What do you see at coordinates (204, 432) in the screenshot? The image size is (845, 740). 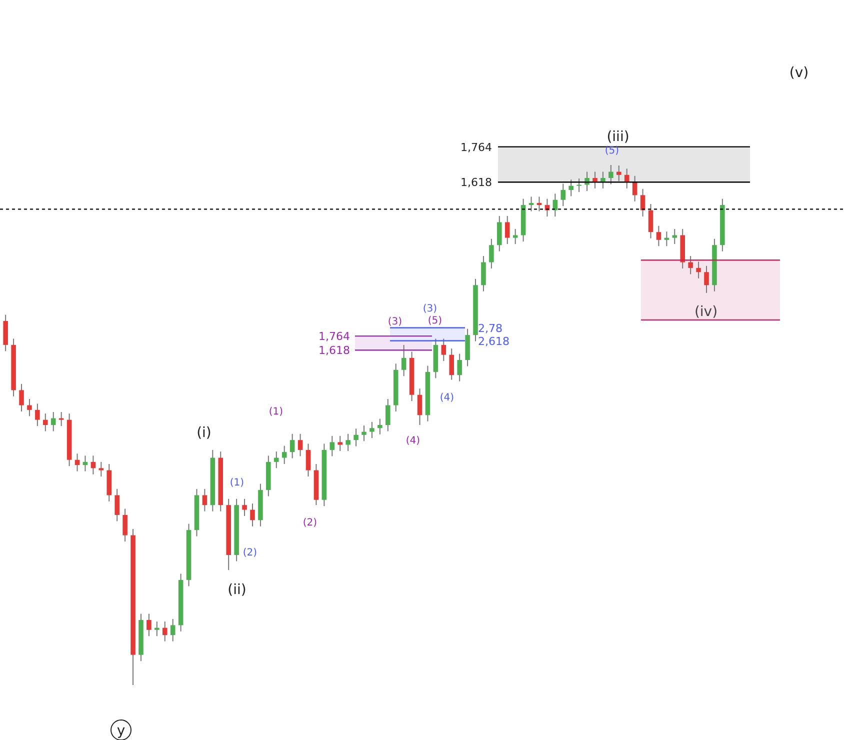 I see `annotation: (i)` at bounding box center [204, 432].